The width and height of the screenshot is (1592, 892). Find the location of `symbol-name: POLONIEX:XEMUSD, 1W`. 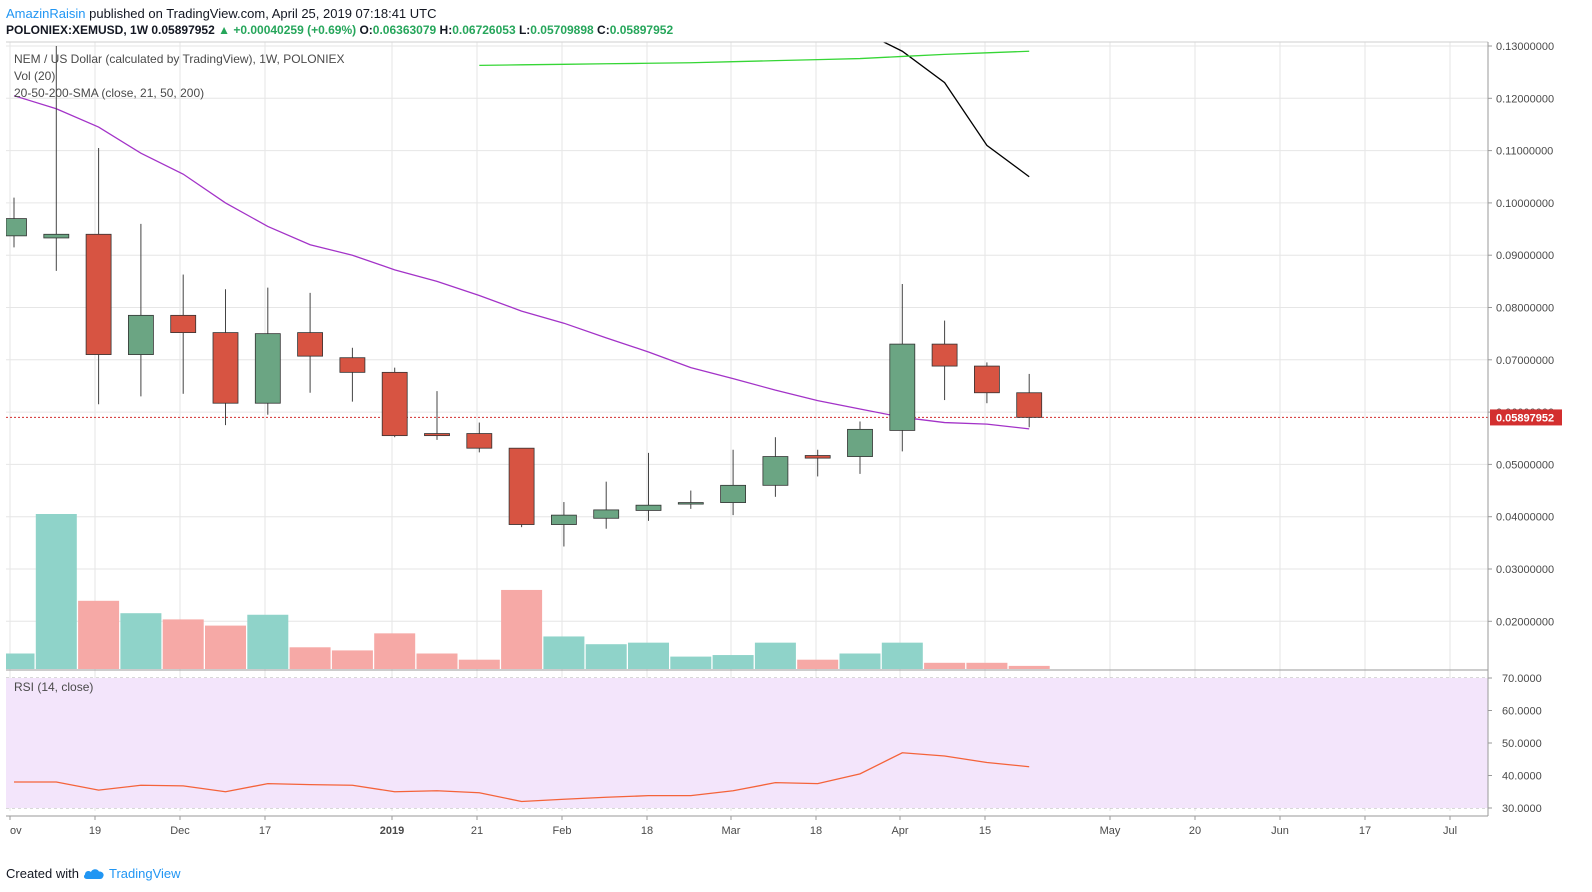

symbol-name: POLONIEX:XEMUSD, 1W is located at coordinates (77, 30).